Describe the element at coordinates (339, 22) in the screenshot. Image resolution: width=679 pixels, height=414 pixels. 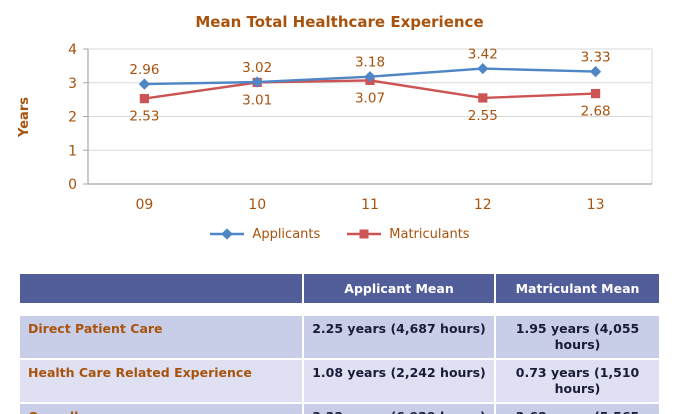
I see `chart-title: Mean Total Healthcare Experience` at that location.